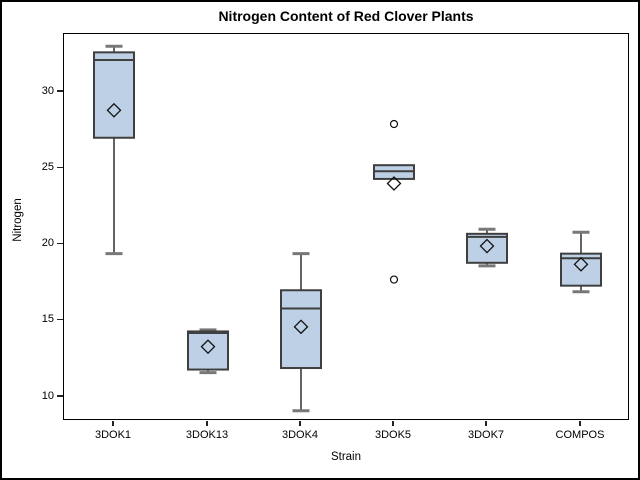 This screenshot has width=640, height=480. Describe the element at coordinates (47, 90) in the screenshot. I see `y-tick-label: 30` at that location.